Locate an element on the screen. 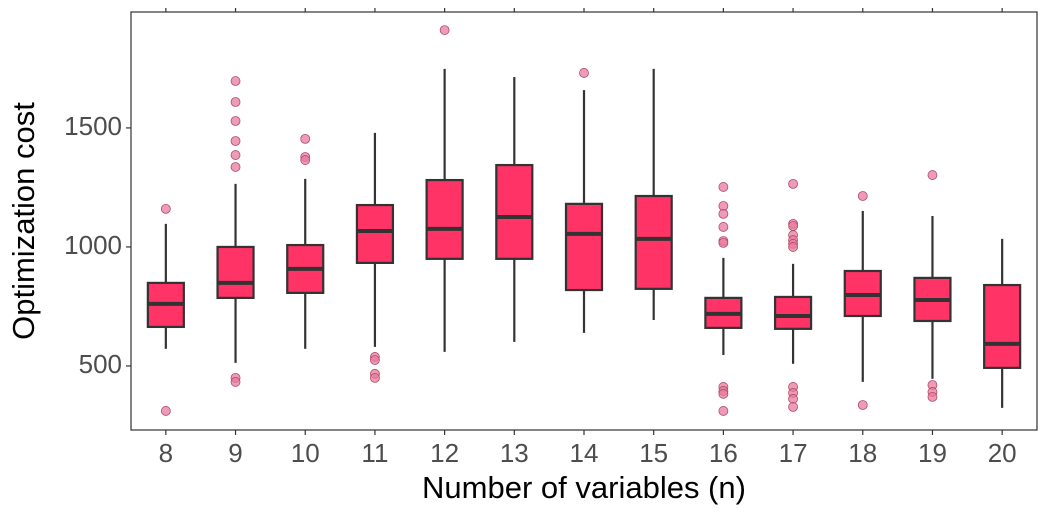 Image resolution: width=1050 pixels, height=525 pixels. y-tick-label: 1500 is located at coordinates (93, 126).